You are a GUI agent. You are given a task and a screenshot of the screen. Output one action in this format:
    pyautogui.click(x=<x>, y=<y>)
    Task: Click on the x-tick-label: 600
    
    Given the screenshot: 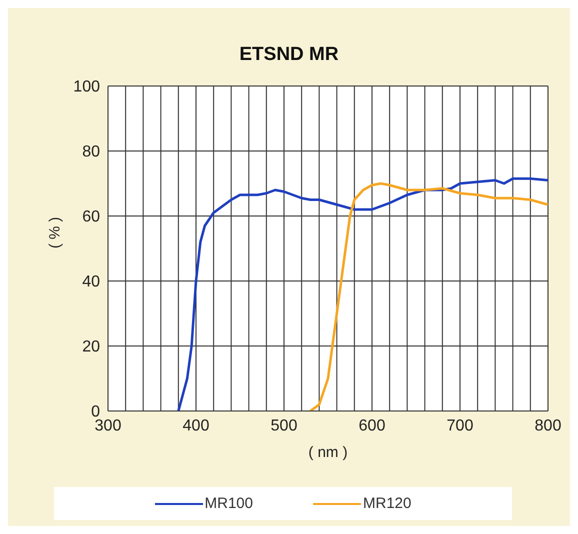 What is the action you would take?
    pyautogui.click(x=372, y=425)
    